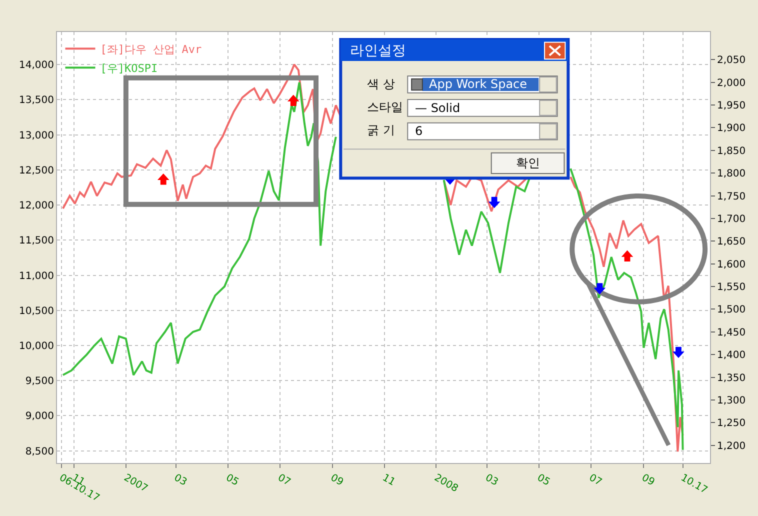  What do you see at coordinates (36, 346) in the screenshot?
I see `y-tick-label: 10,000` at bounding box center [36, 346].